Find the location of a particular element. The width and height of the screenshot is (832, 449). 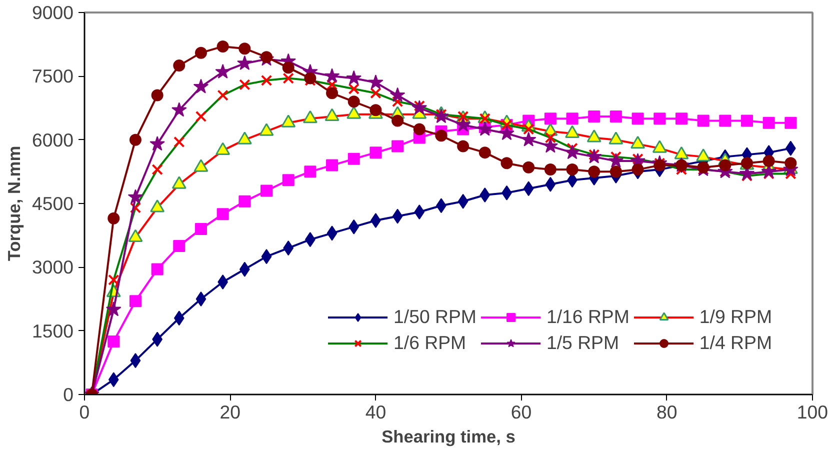

legend-label: 1/6 RPM is located at coordinates (430, 343).